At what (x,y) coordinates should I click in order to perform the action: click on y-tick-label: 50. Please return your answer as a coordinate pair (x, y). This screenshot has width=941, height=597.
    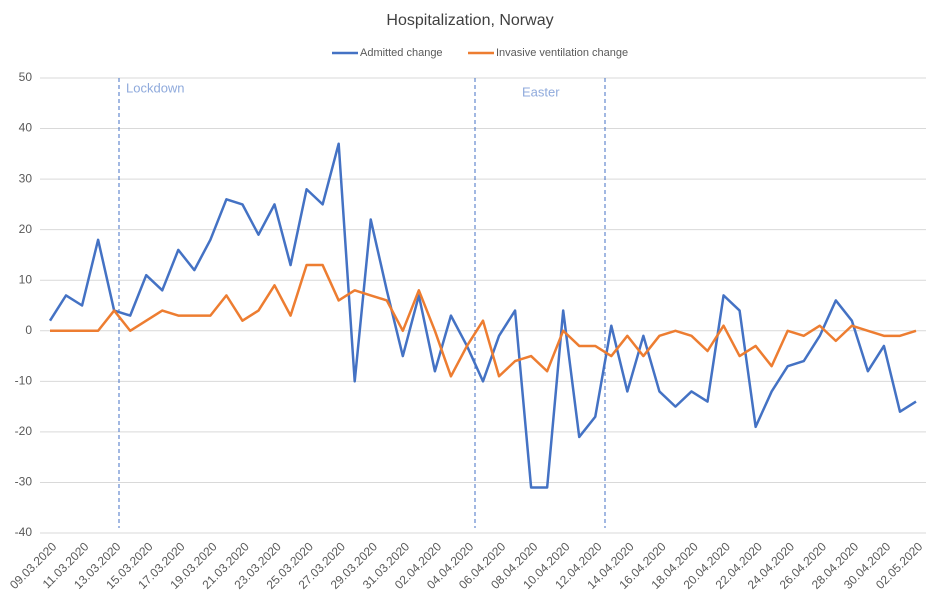
    Looking at the image, I should click on (26, 77).